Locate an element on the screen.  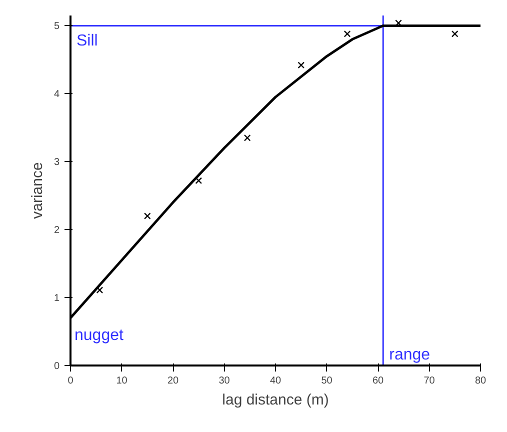
y-tick-label: 0 is located at coordinates (57, 366).